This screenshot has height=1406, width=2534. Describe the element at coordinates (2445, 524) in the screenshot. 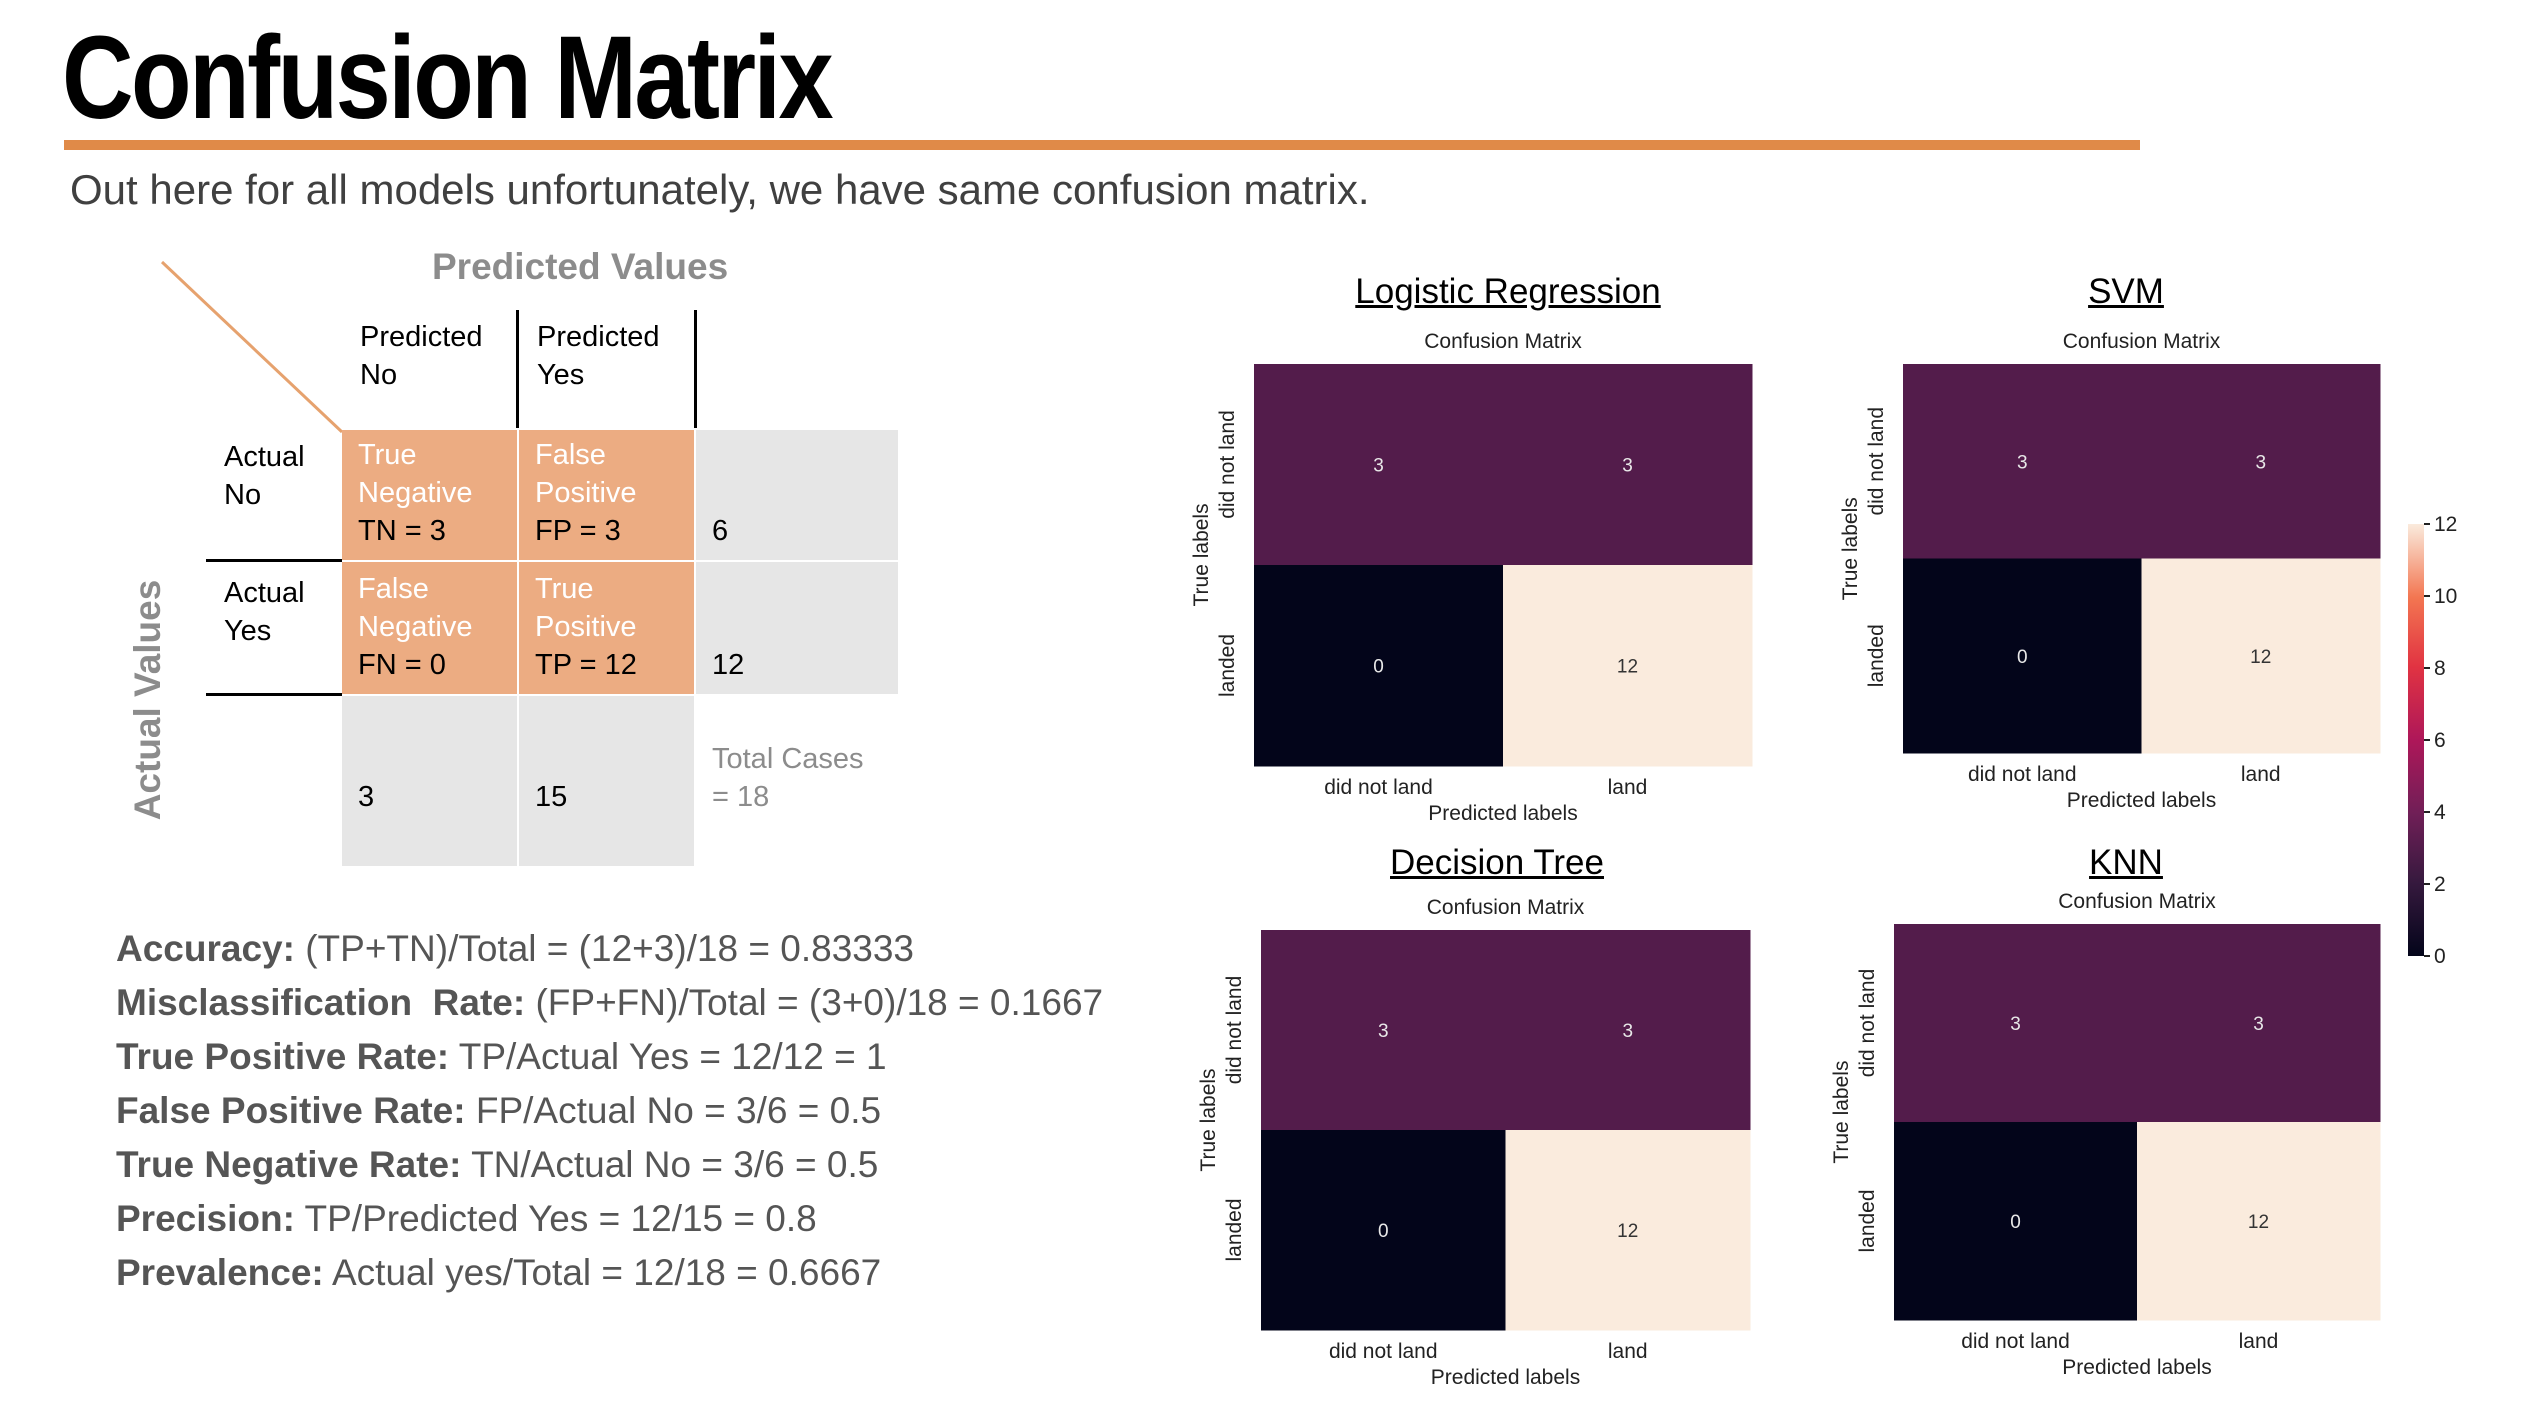

I see `colorbar-tick-label: 12` at that location.